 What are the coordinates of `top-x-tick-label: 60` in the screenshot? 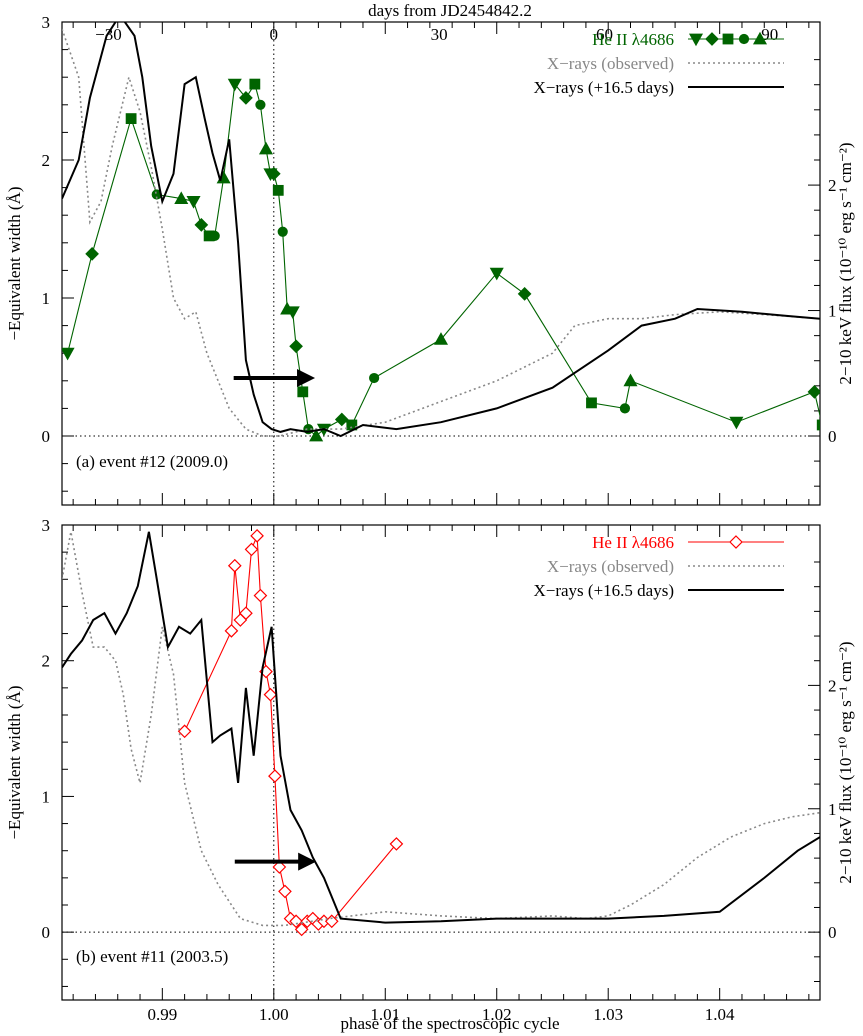 It's located at (604, 34).